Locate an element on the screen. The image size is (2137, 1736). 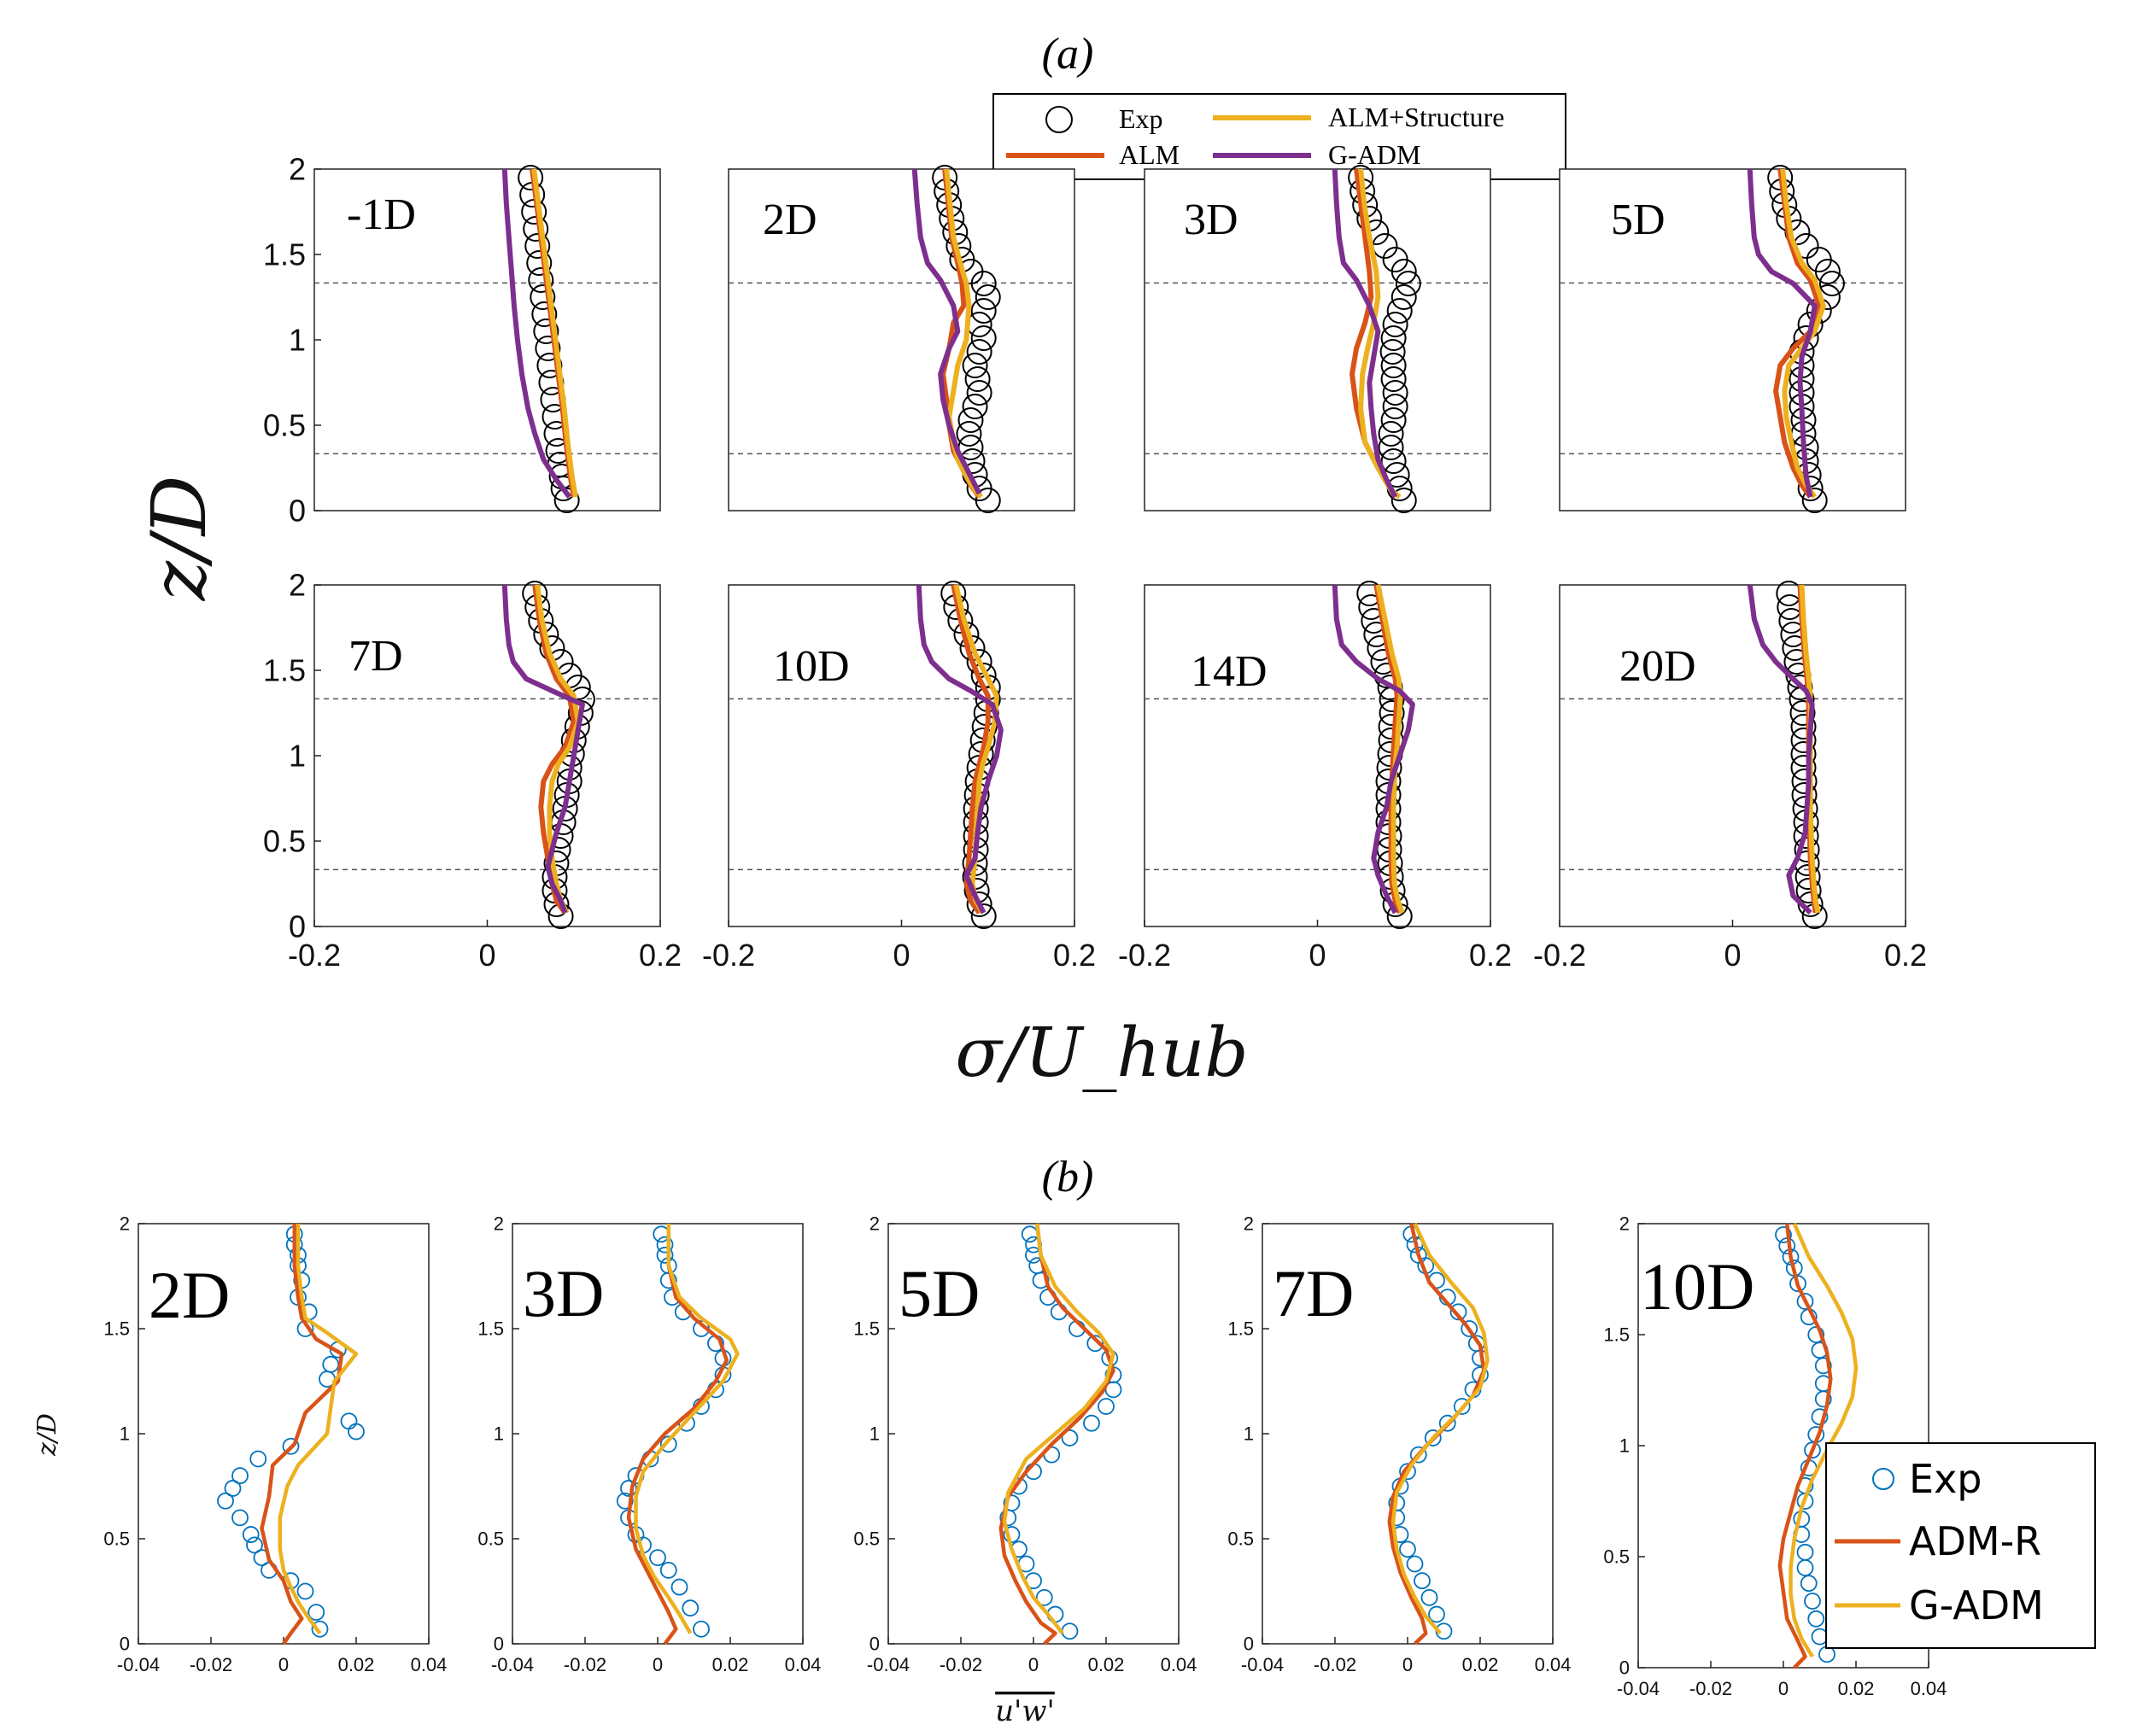
subplot-label: 10D is located at coordinates (1697, 1286).